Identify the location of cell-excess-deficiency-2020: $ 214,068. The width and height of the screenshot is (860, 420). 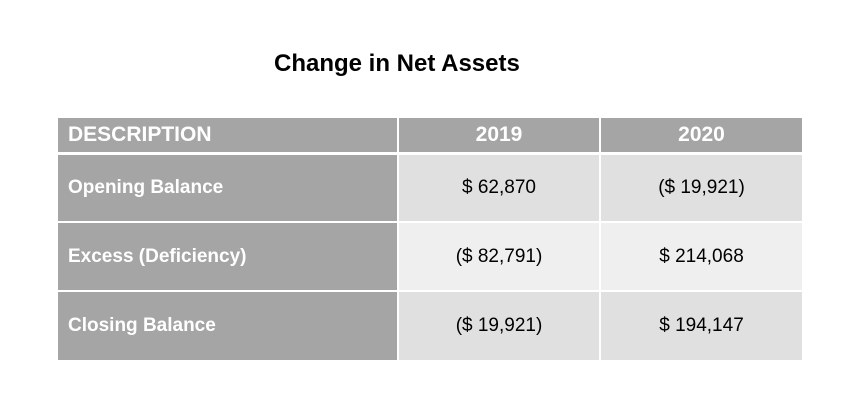
(700, 256).